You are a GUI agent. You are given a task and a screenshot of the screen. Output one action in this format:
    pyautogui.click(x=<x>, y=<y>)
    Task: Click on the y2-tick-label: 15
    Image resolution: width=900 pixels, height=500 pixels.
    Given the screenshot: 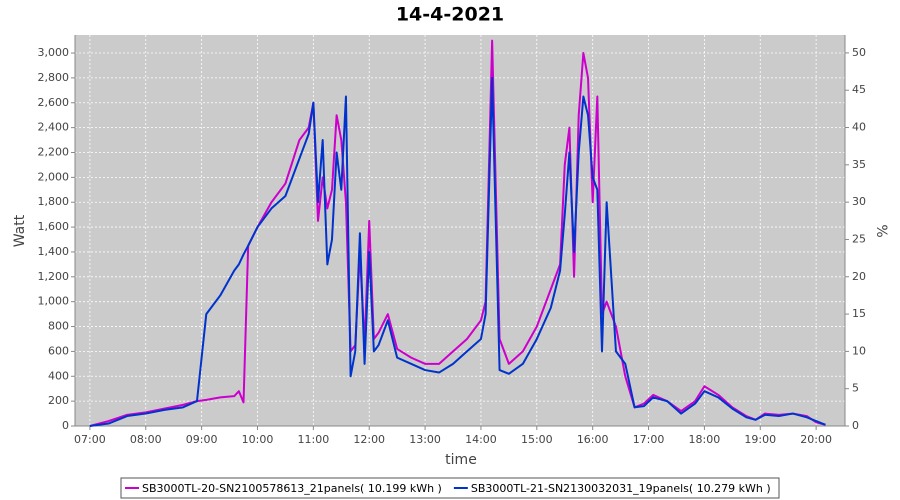 What is the action you would take?
    pyautogui.click(x=859, y=313)
    